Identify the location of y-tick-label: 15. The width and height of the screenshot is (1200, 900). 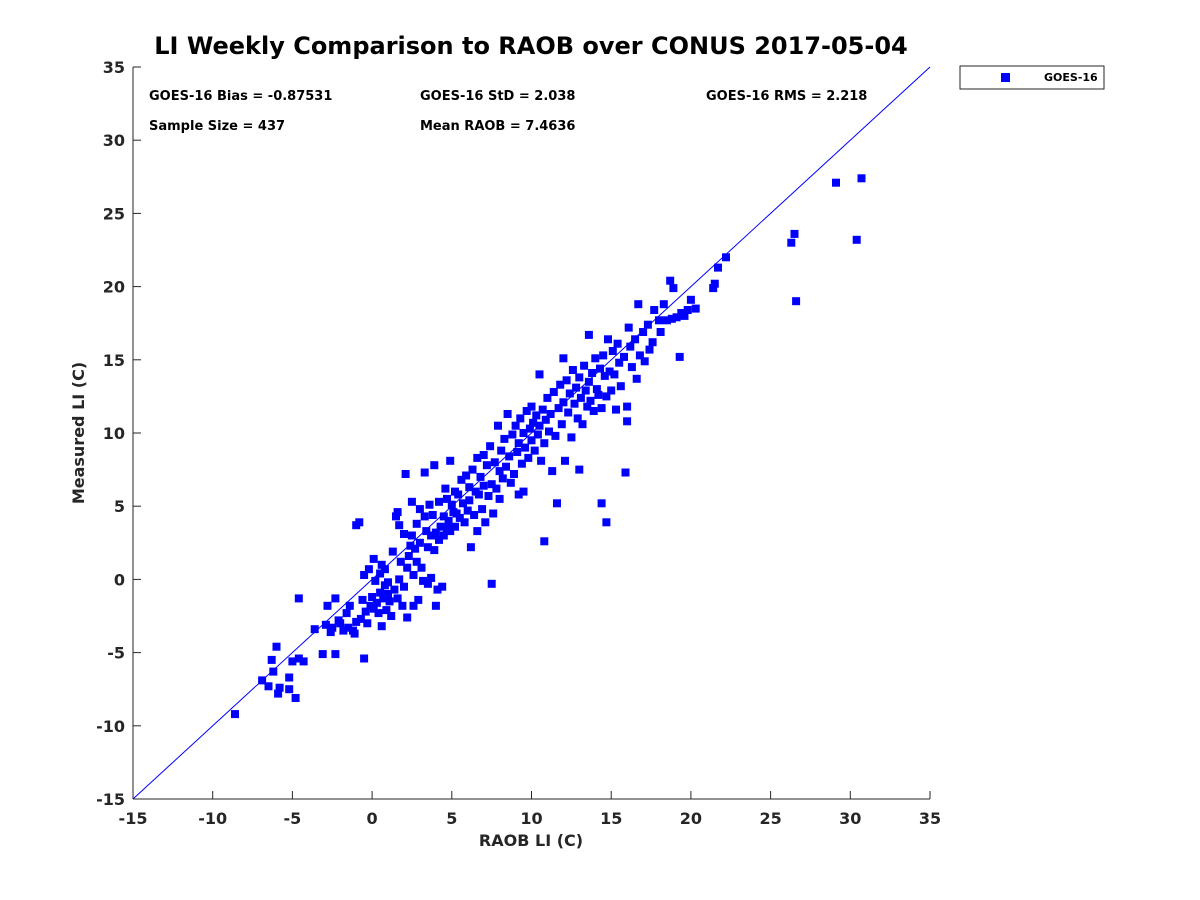
(114, 360).